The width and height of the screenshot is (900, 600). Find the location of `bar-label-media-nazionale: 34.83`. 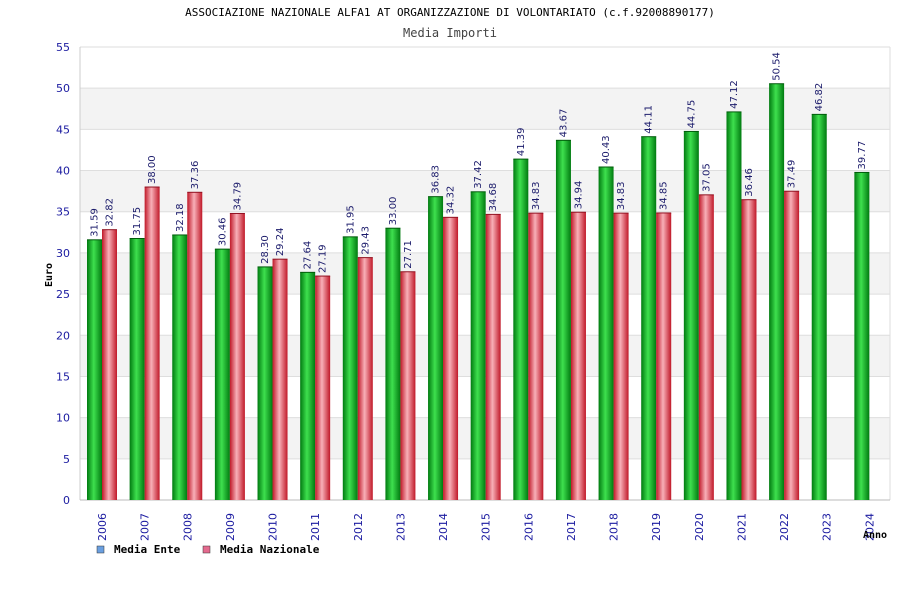

bar-label-media-nazionale: 34.83 is located at coordinates (536, 195).